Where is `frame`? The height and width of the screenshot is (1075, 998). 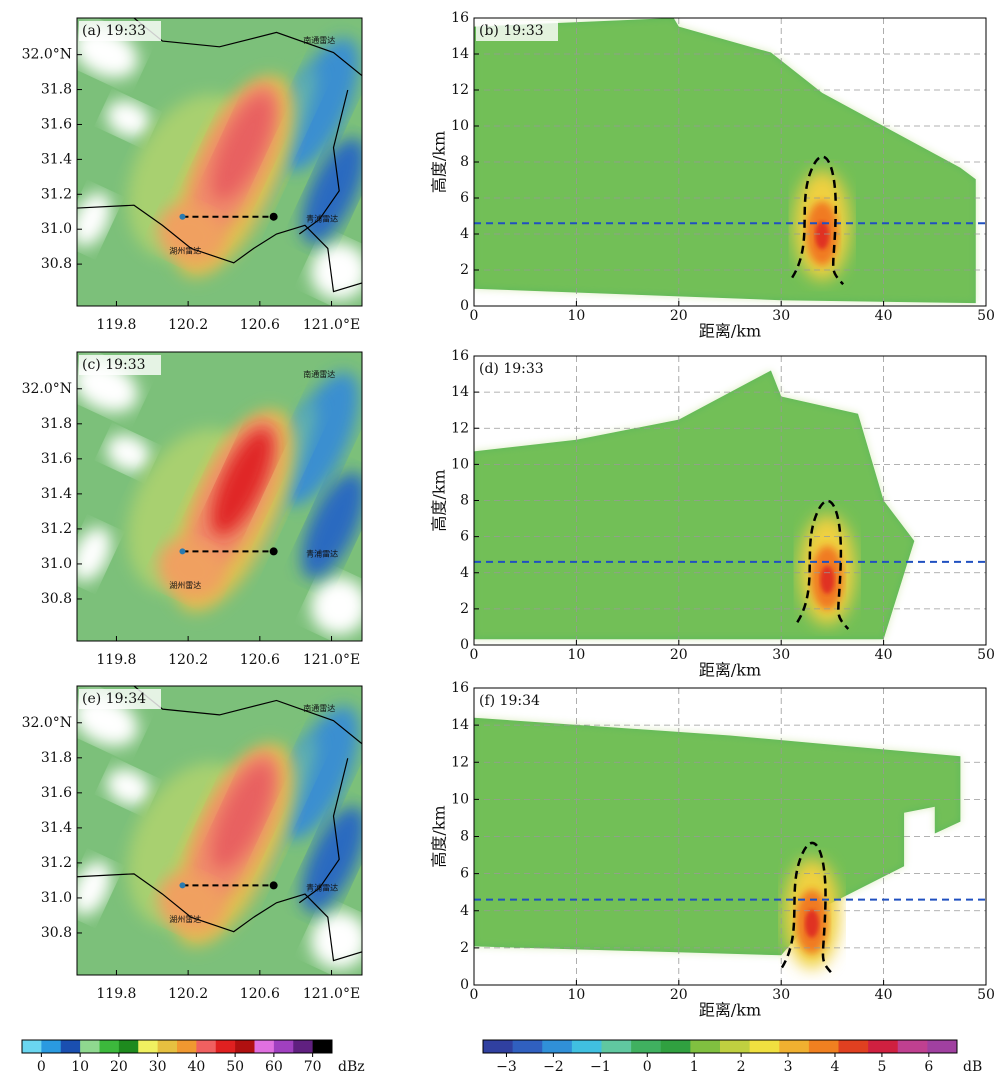 frame is located at coordinates (219, 496).